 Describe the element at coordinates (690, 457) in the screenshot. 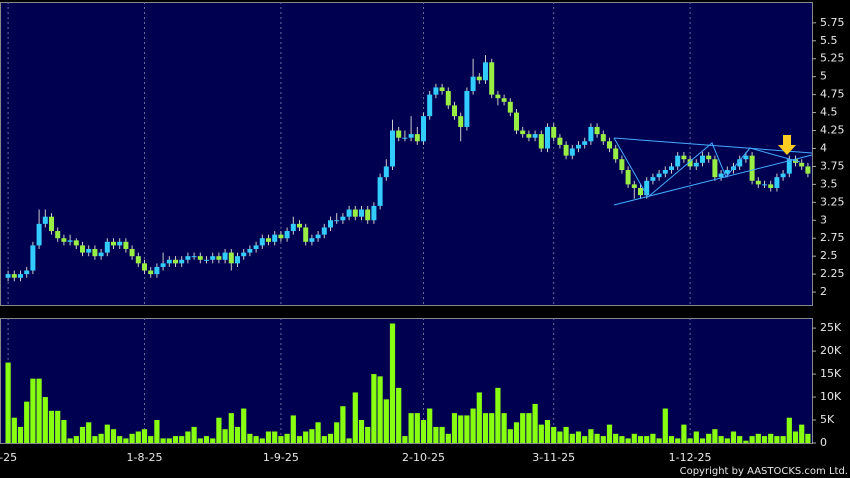

I see `x-tick-label: 1-12-25` at that location.